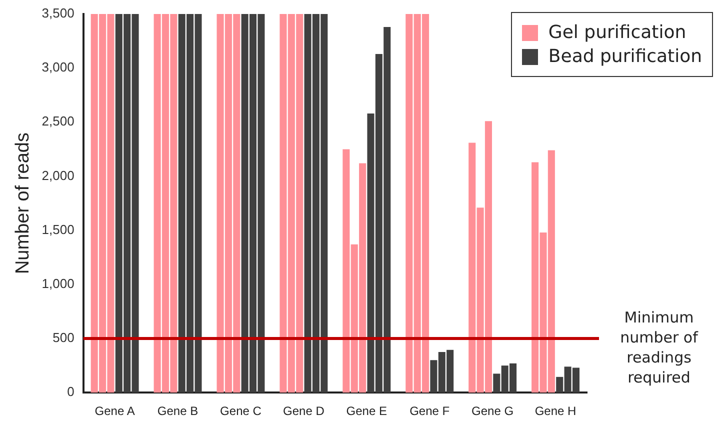 The height and width of the screenshot is (435, 719). Describe the element at coordinates (493, 411) in the screenshot. I see `x-tick-label: Gene G` at that location.